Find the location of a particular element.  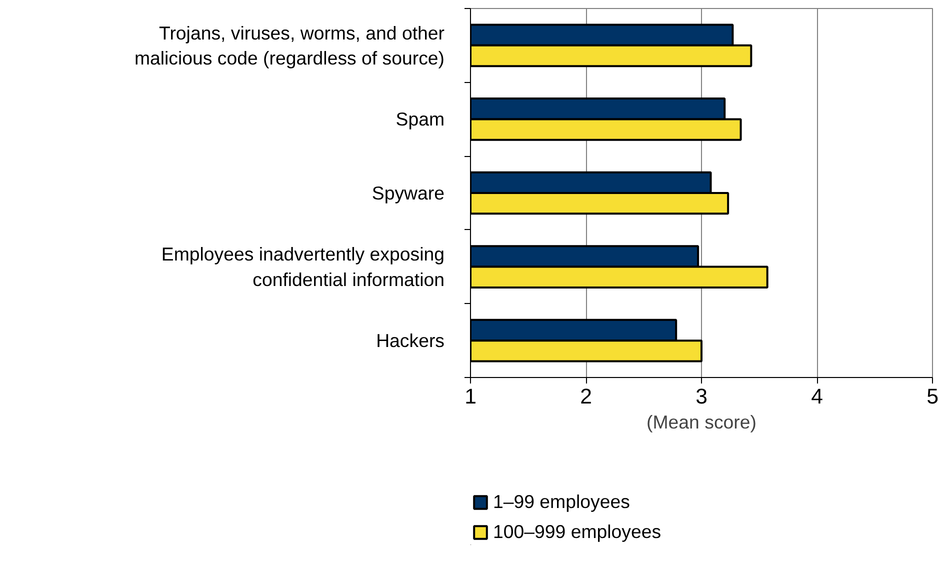

y-tick-label: Hackers is located at coordinates (410, 341).